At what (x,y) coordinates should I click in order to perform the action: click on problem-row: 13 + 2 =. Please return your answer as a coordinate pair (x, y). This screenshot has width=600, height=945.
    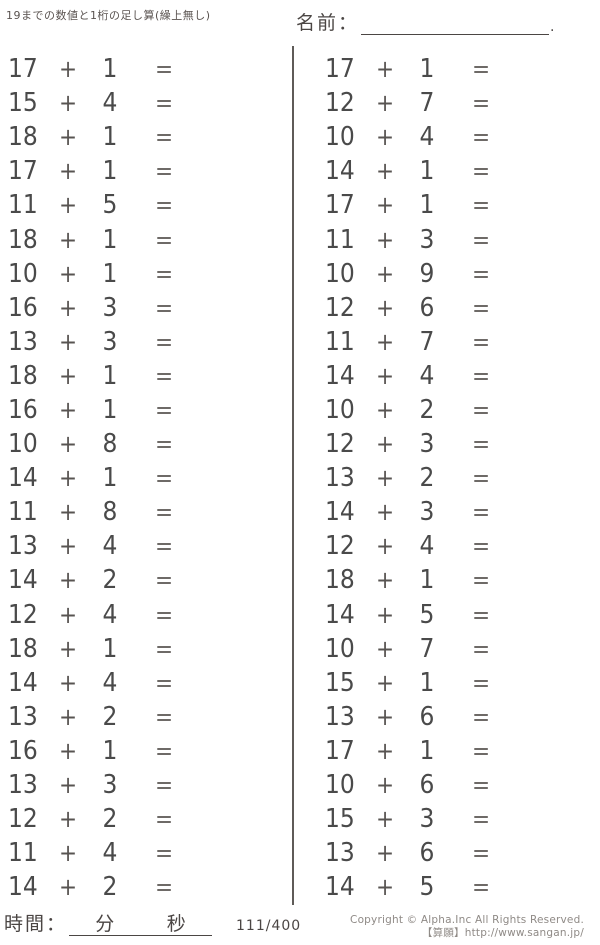
    Looking at the image, I should click on (438, 478).